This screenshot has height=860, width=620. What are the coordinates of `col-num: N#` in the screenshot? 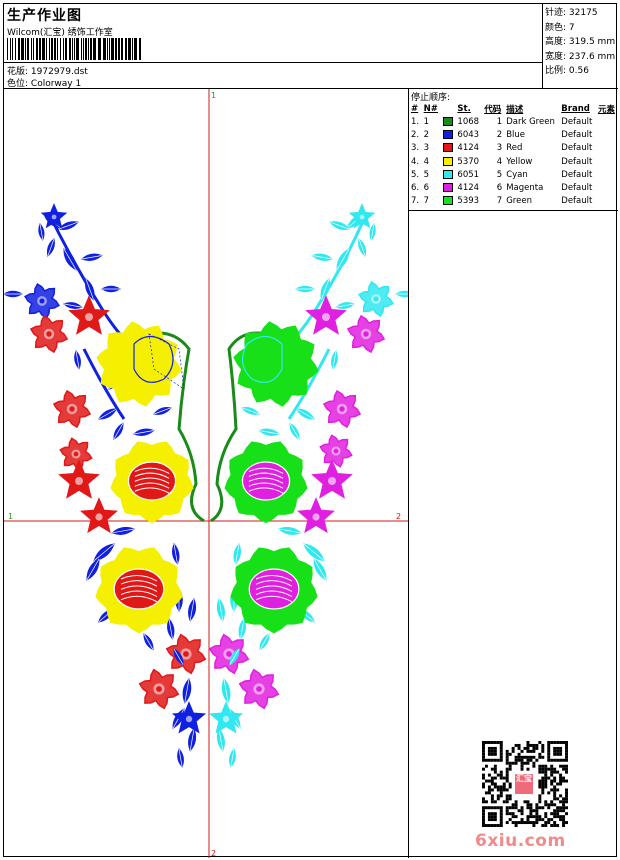 It's located at (430, 108).